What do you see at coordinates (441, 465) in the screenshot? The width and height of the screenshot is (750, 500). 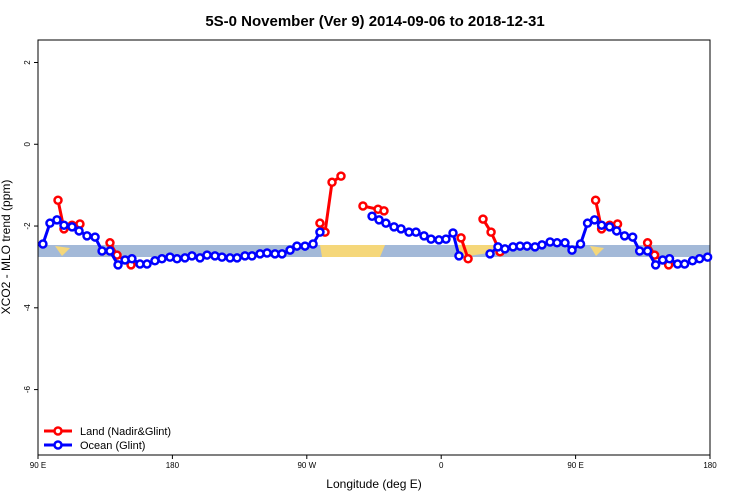 I see `x-tick-label: 0` at bounding box center [441, 465].